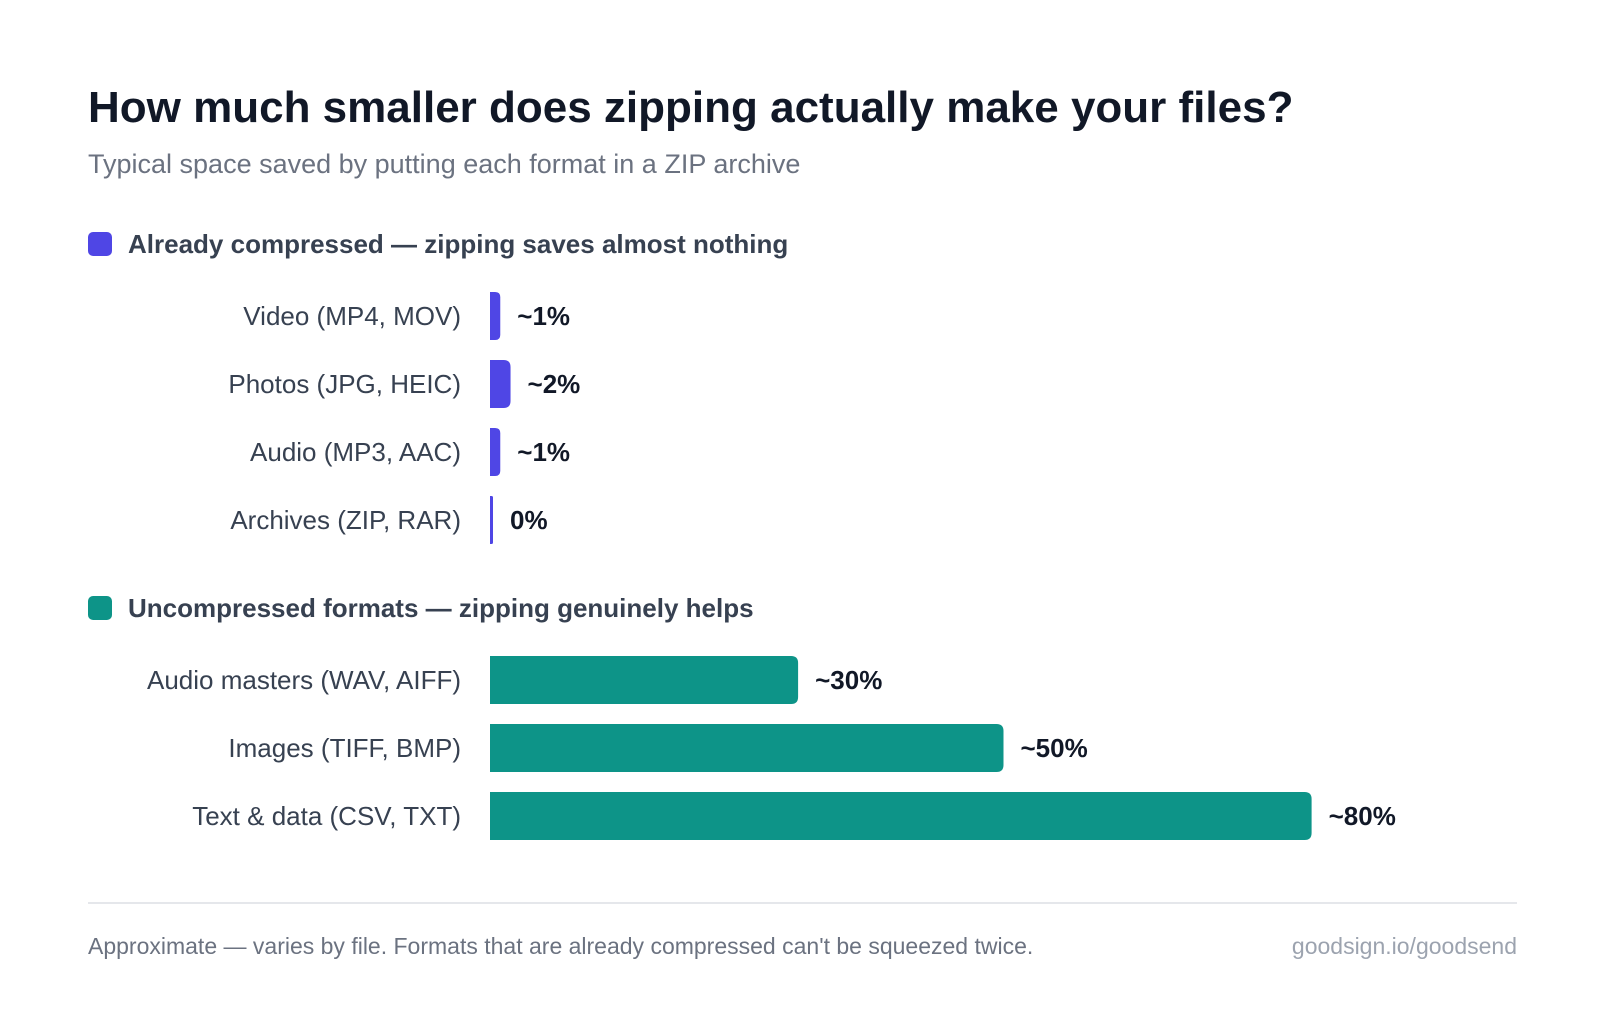 This screenshot has height=1022, width=1600. What do you see at coordinates (1054, 748) in the screenshot?
I see `value-label: ~50%` at bounding box center [1054, 748].